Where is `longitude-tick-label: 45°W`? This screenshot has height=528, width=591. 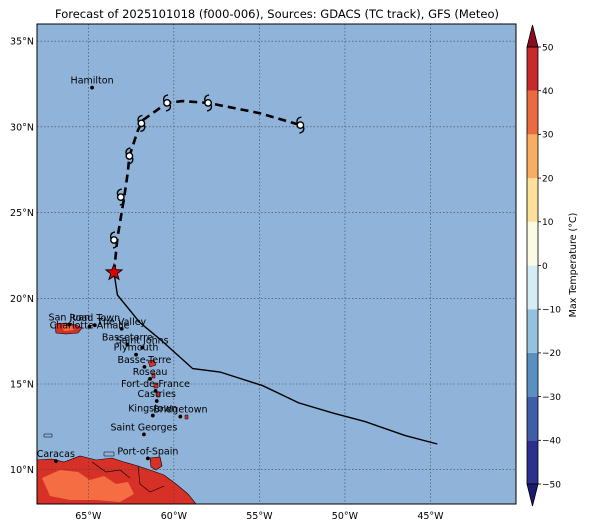 longitude-tick-label: 45°W is located at coordinates (430, 516).